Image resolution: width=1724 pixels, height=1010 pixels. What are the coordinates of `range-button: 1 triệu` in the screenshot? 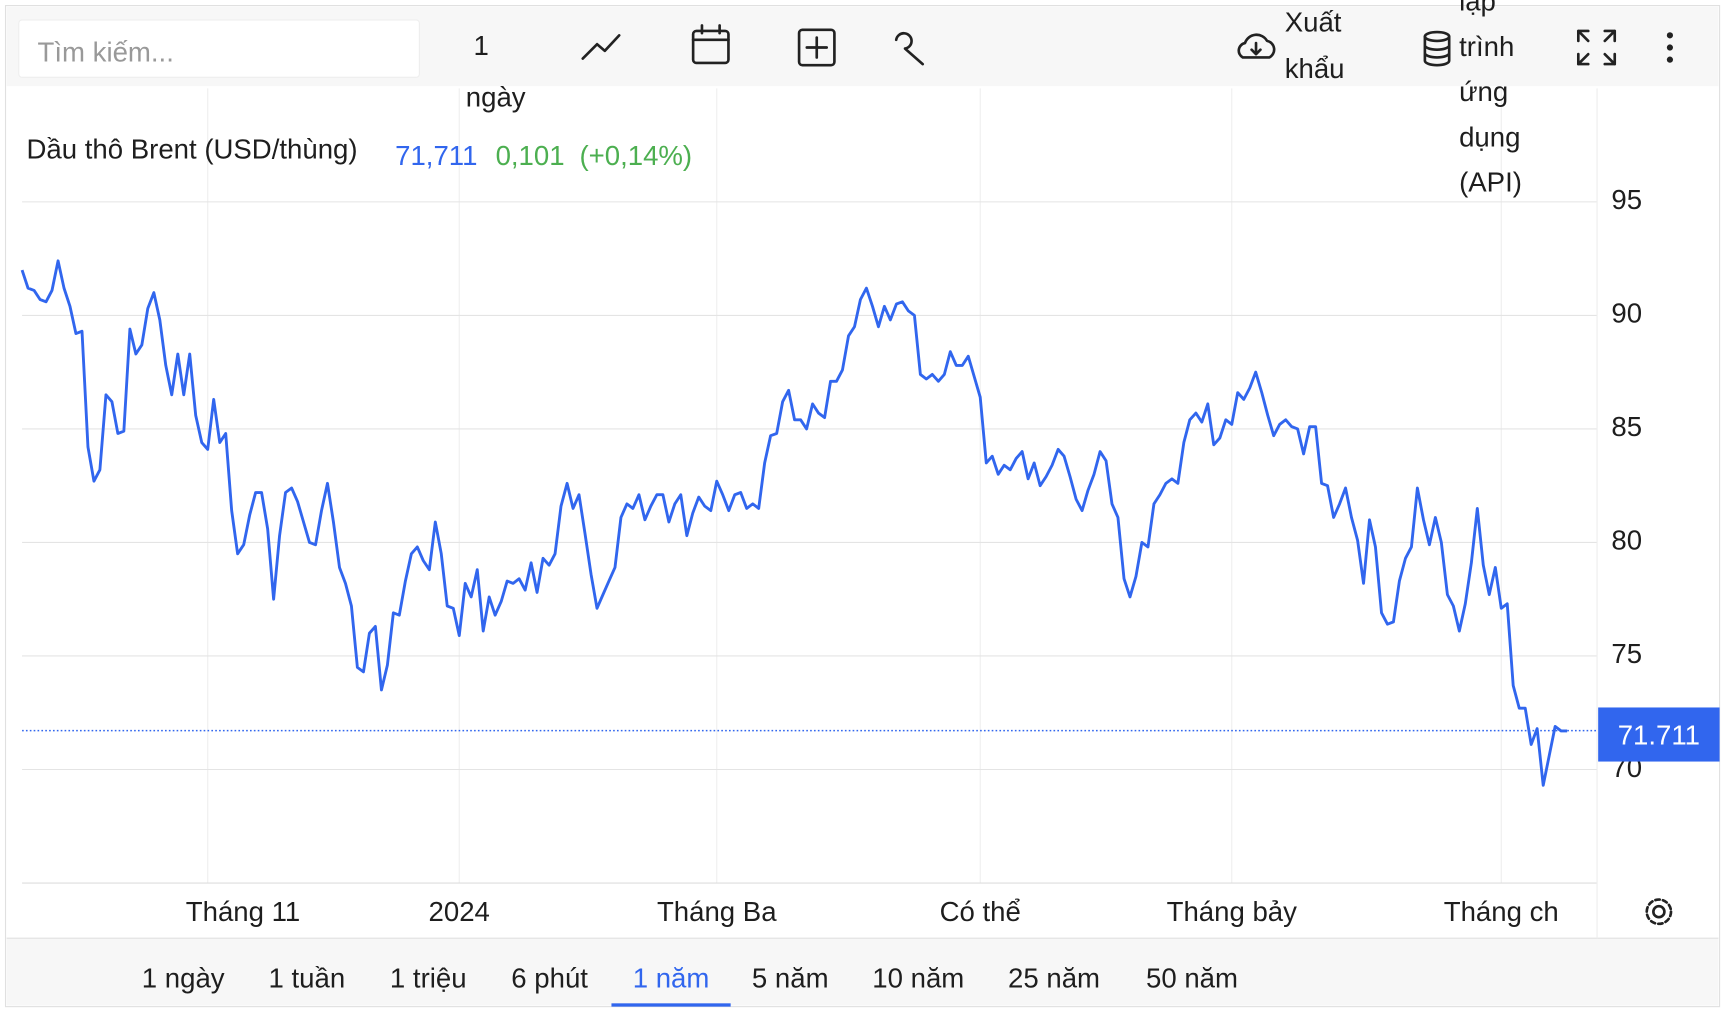 It's located at (428, 977).